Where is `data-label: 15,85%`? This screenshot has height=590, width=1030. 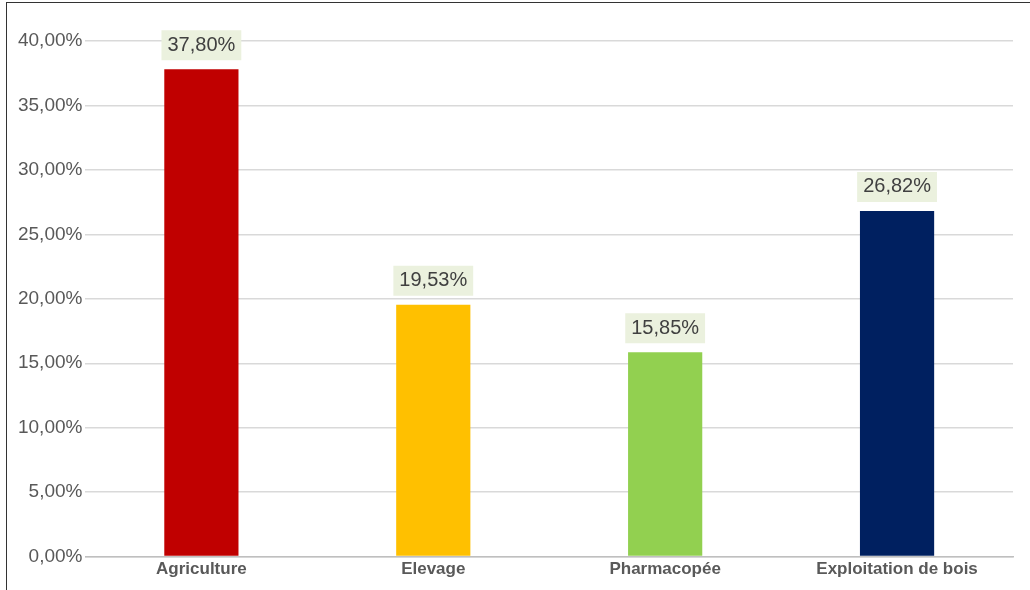
data-label: 15,85% is located at coordinates (665, 326).